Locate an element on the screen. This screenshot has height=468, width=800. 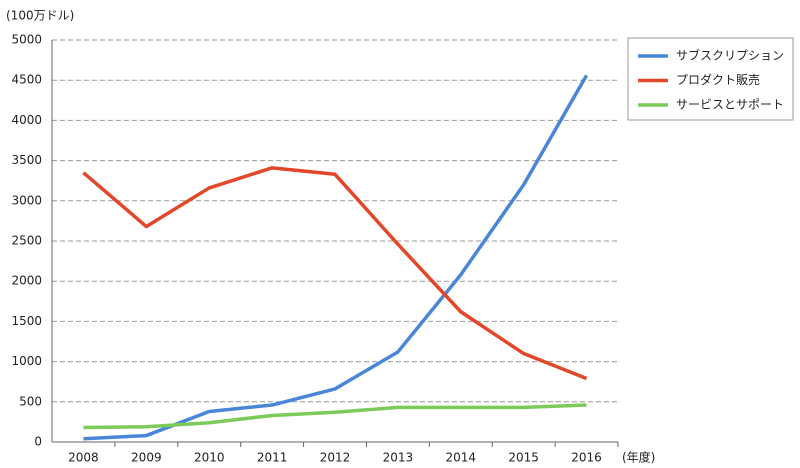
x-tick-label: 2008 is located at coordinates (83, 458).